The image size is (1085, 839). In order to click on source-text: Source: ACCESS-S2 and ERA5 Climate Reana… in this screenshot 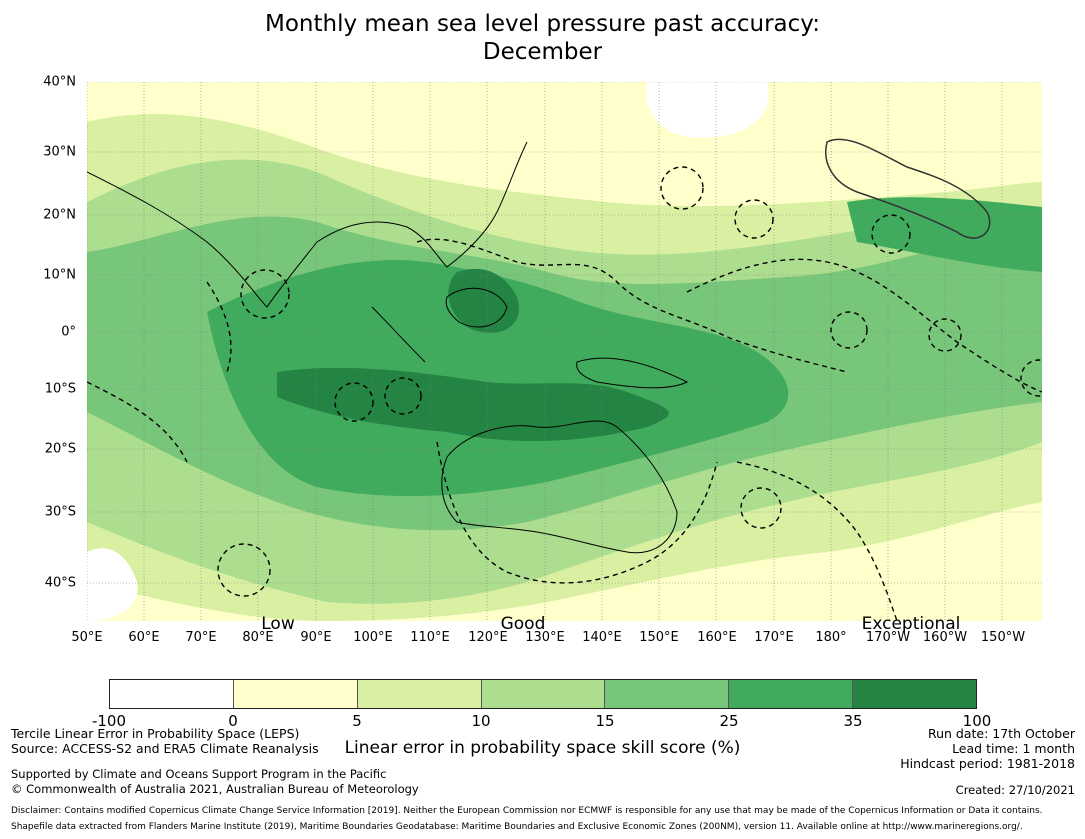, I will do `click(165, 748)`.